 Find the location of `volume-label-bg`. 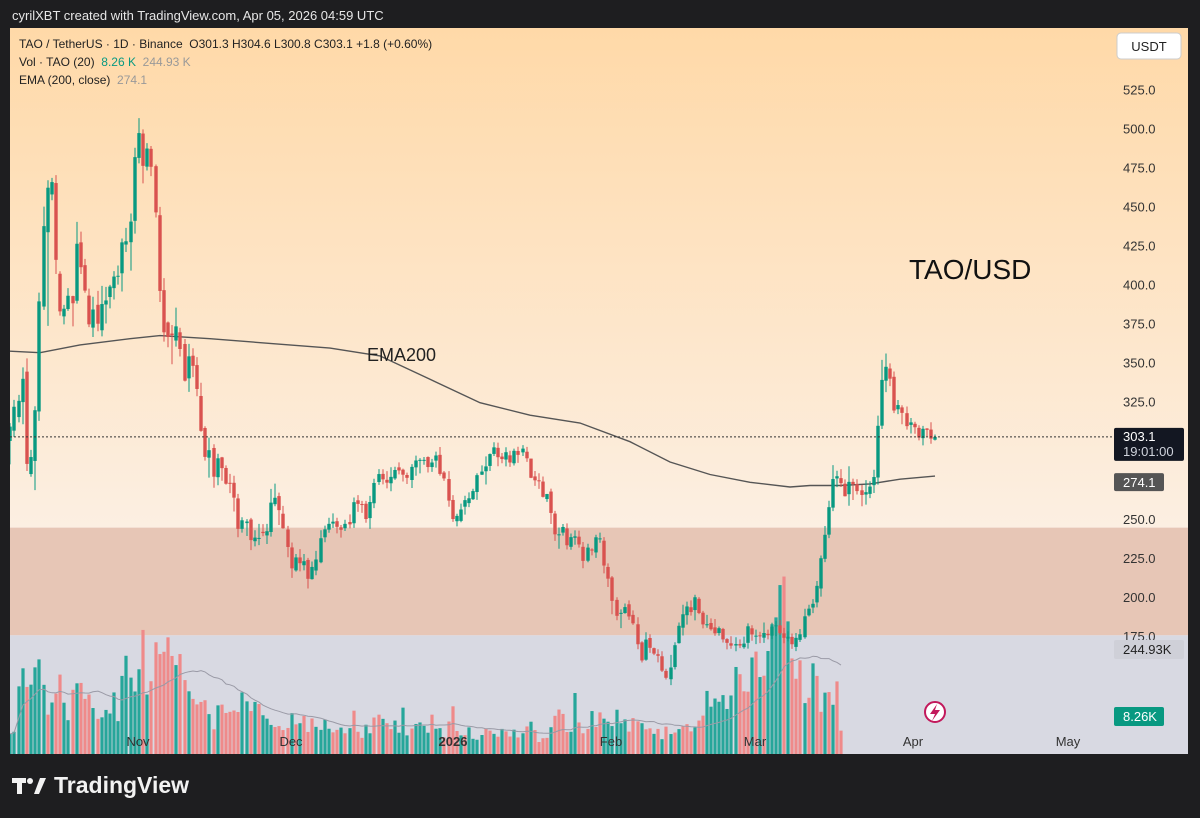

volume-label-bg is located at coordinates (1139, 716).